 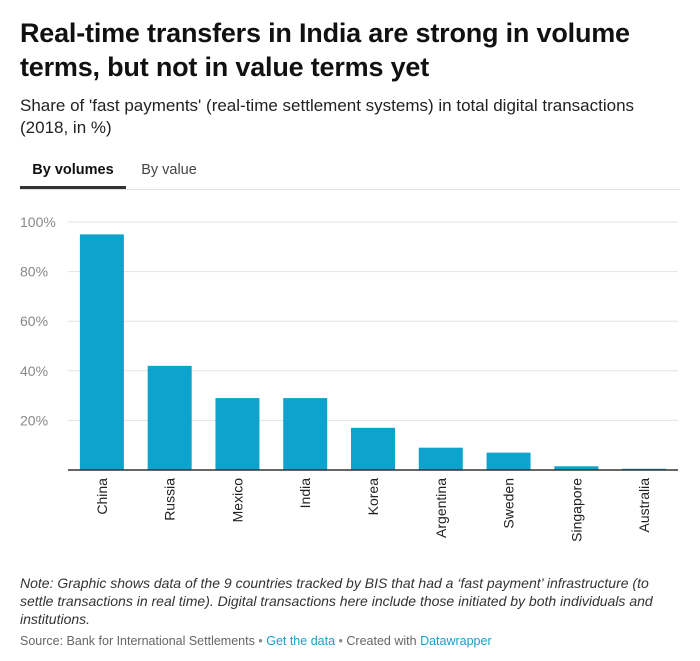 I want to click on tab-by-value: By value, so click(x=169, y=170).